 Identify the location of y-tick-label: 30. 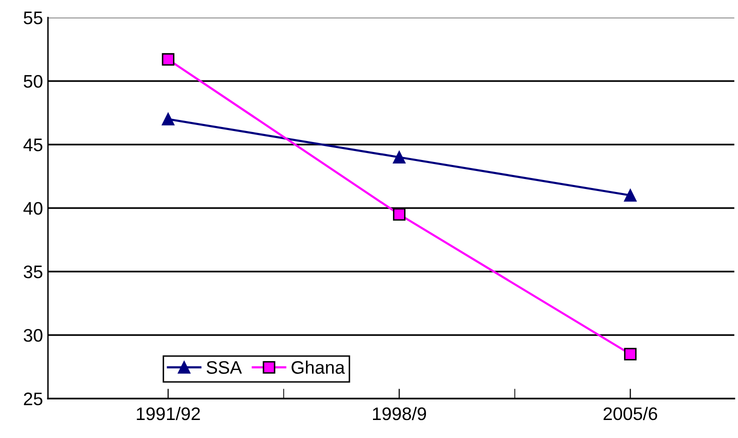
(33, 335).